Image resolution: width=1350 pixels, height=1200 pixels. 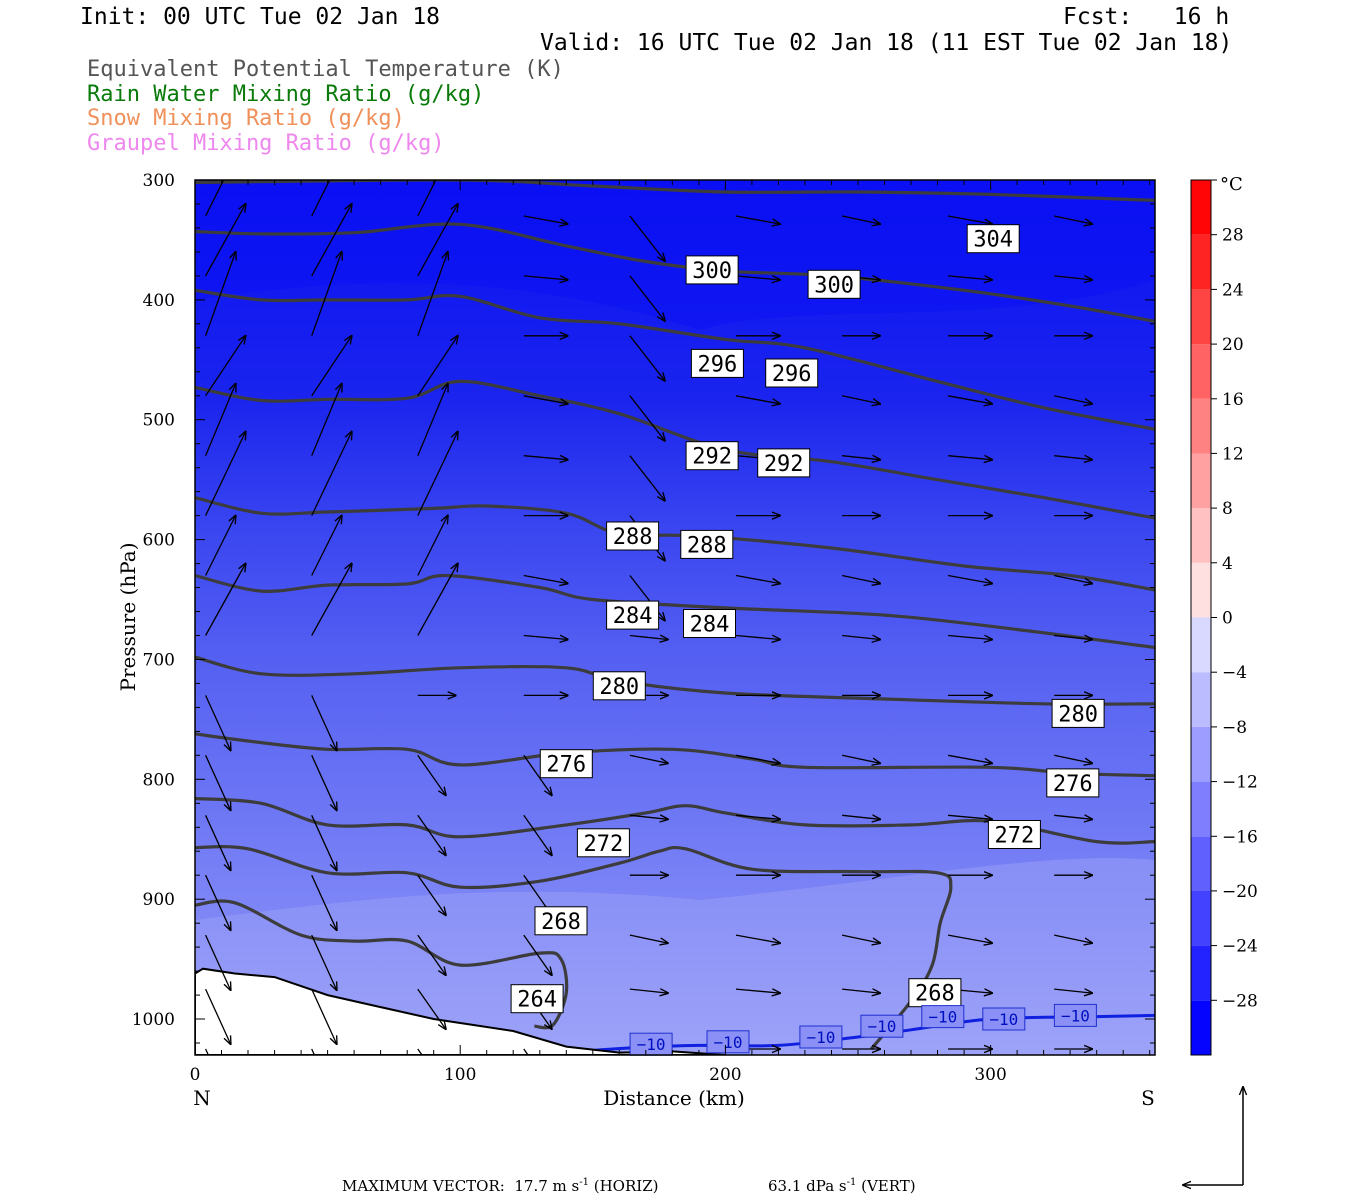 What do you see at coordinates (1073, 784) in the screenshot?
I see `theta-e-label-text: 276` at bounding box center [1073, 784].